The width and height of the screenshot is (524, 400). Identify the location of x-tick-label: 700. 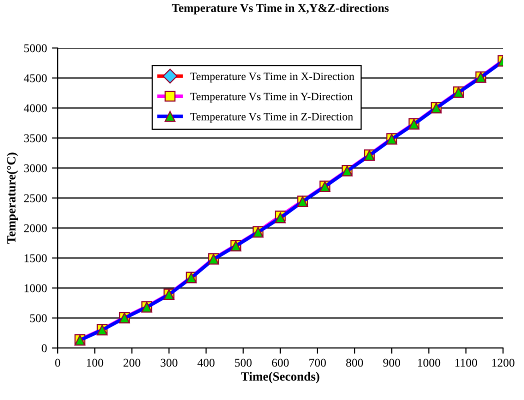
(317, 362).